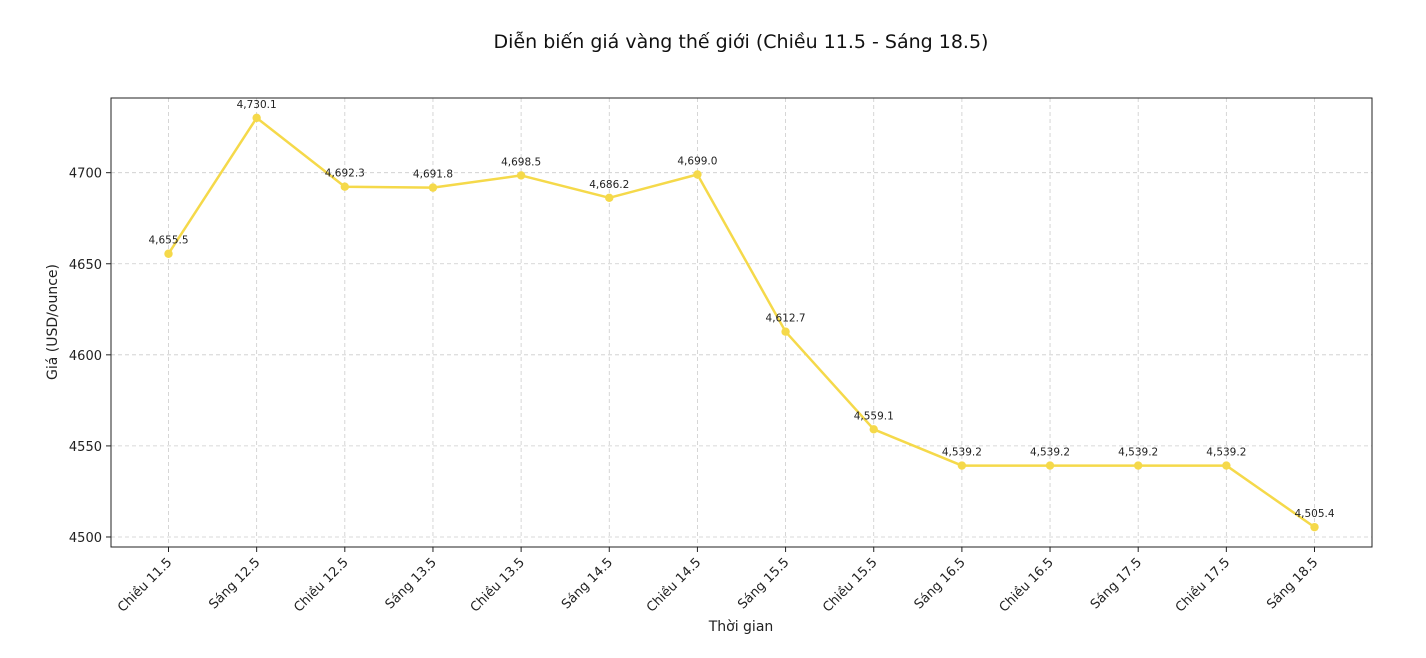  I want to click on y-axis-label: Giá (USD/ounce), so click(53, 322).